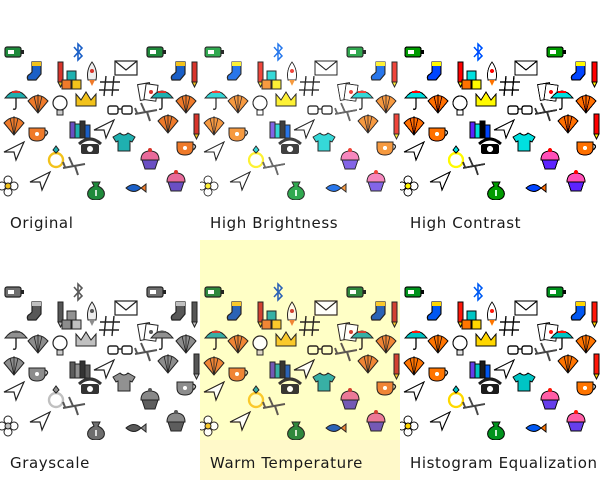  I want to click on pattern-image-high-brightness, so click(300, 100).